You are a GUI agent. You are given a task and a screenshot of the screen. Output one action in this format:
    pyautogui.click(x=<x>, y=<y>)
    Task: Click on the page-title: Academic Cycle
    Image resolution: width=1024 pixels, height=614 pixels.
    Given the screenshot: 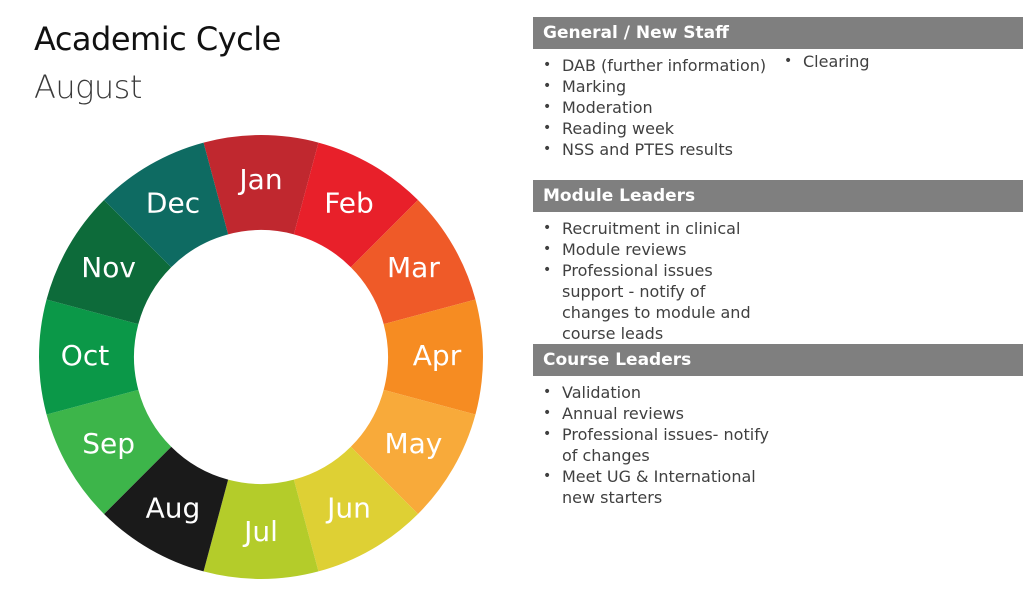 What is the action you would take?
    pyautogui.click(x=157, y=39)
    